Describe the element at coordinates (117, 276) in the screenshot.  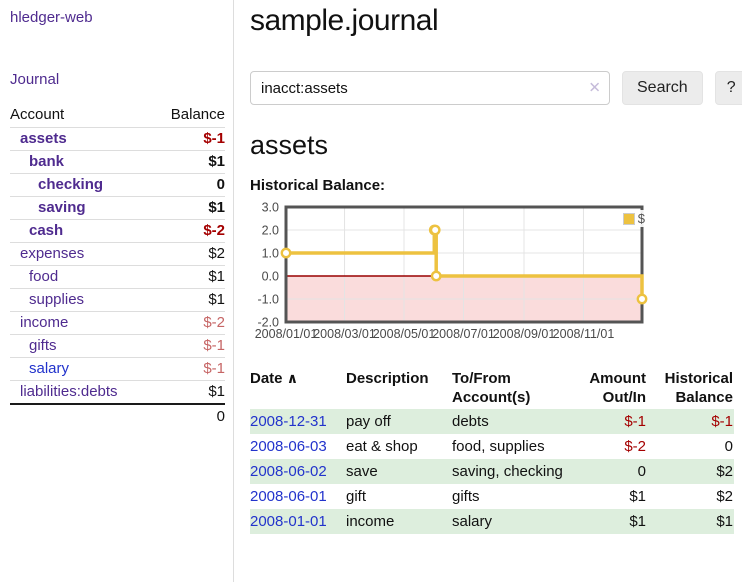
I see `account-row: food $1` at that location.